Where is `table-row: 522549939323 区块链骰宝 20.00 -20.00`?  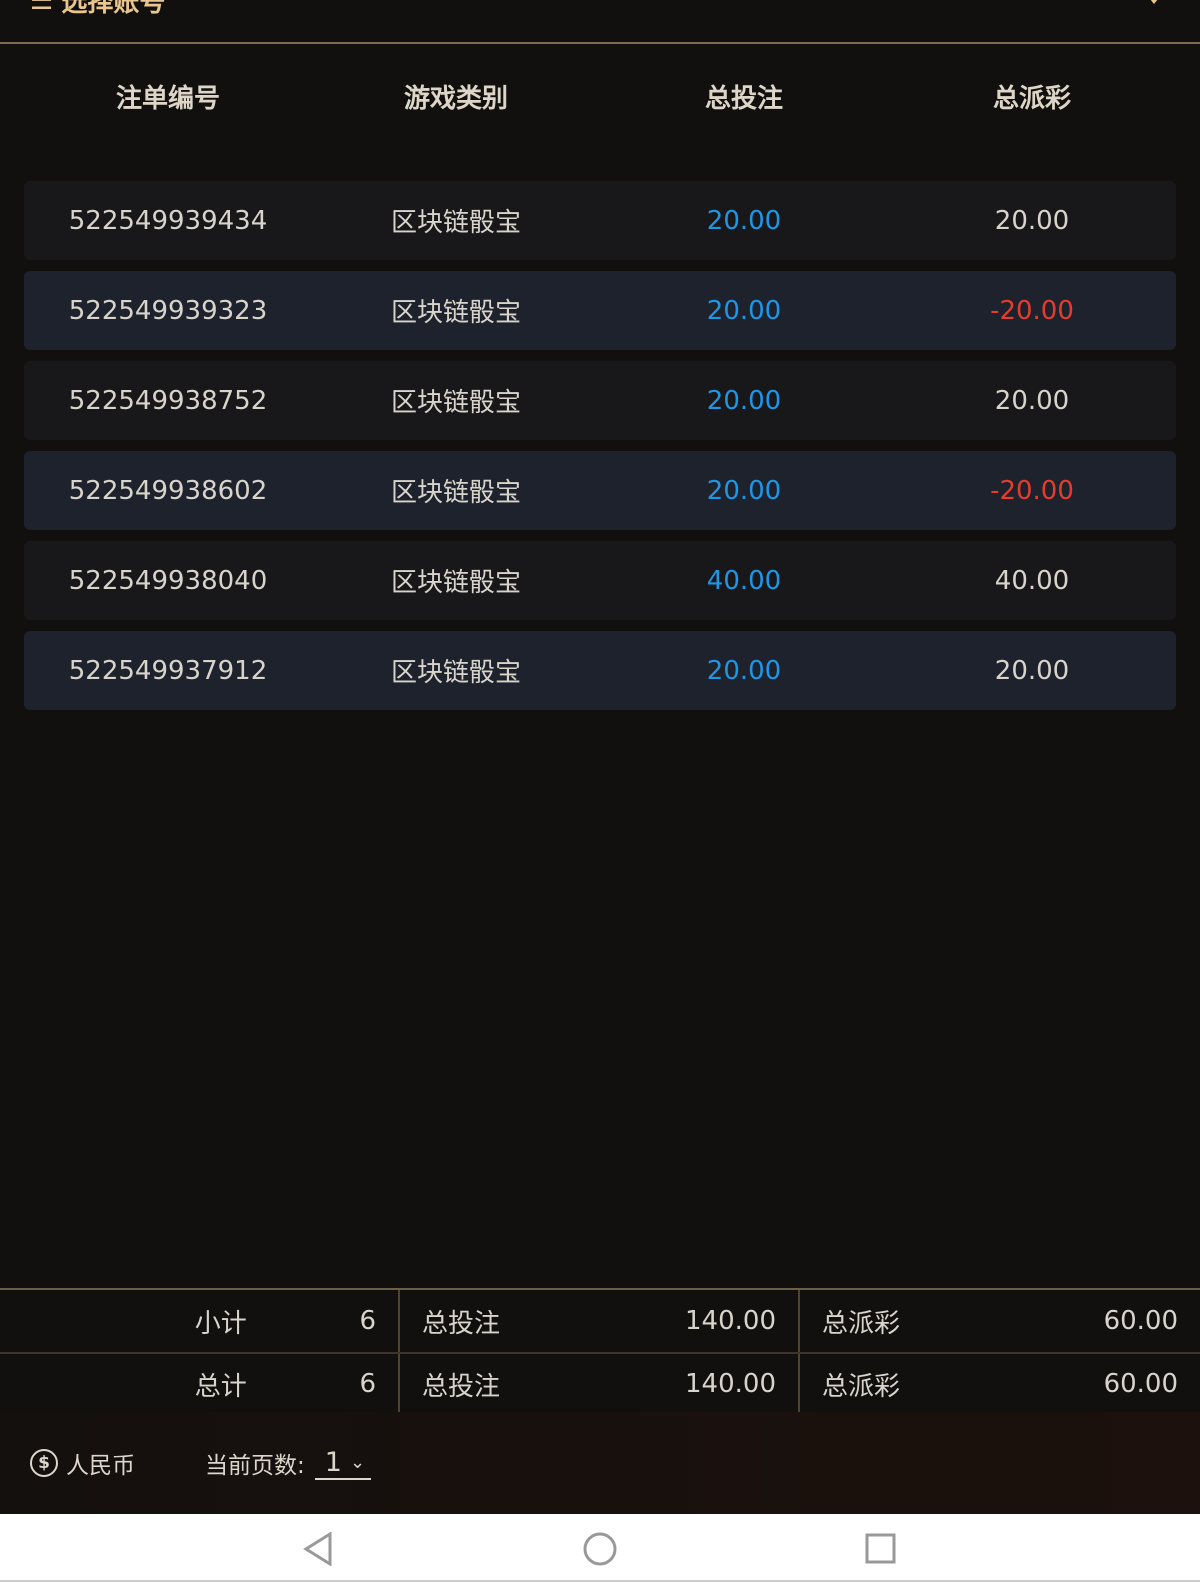
table-row: 522549939323 区块链骰宝 20.00 -20.00 is located at coordinates (600, 310).